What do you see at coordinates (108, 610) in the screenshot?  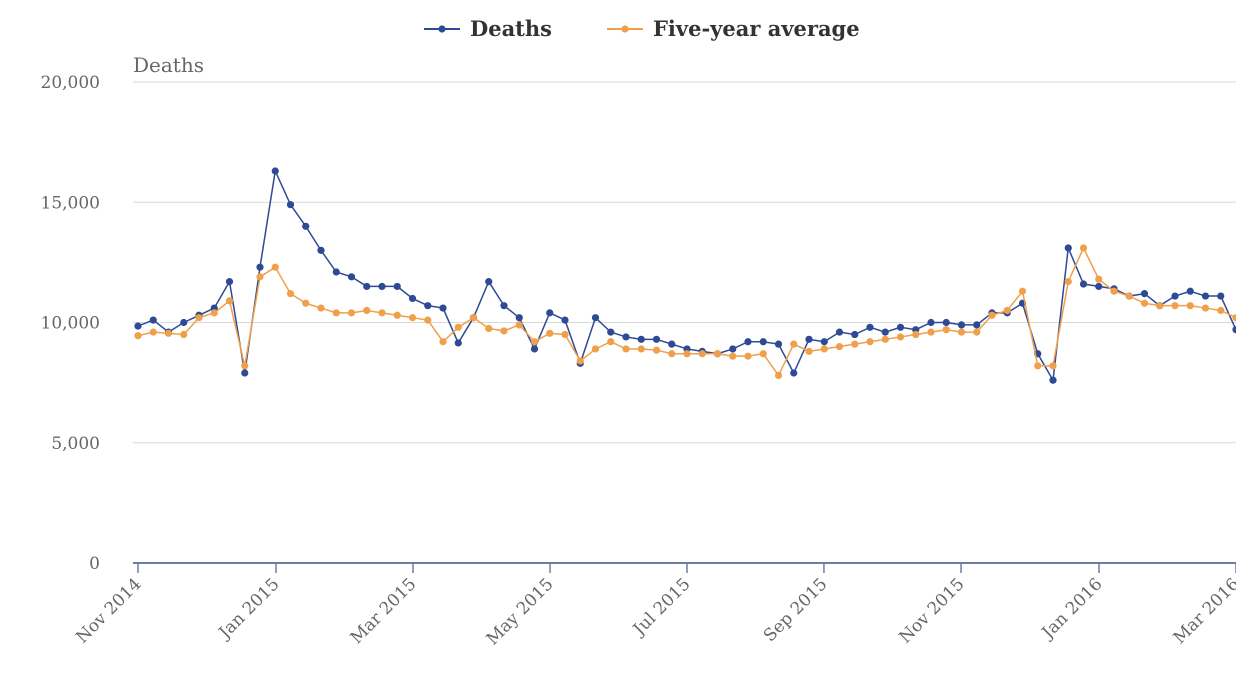 I see `x-tick-label: Nov 2014` at bounding box center [108, 610].